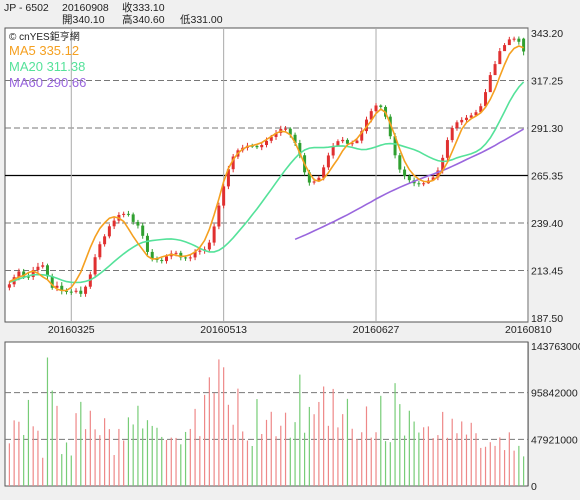 The height and width of the screenshot is (500, 580). Describe the element at coordinates (143, 19) in the screenshot. I see `high-price: 高340.60` at that location.